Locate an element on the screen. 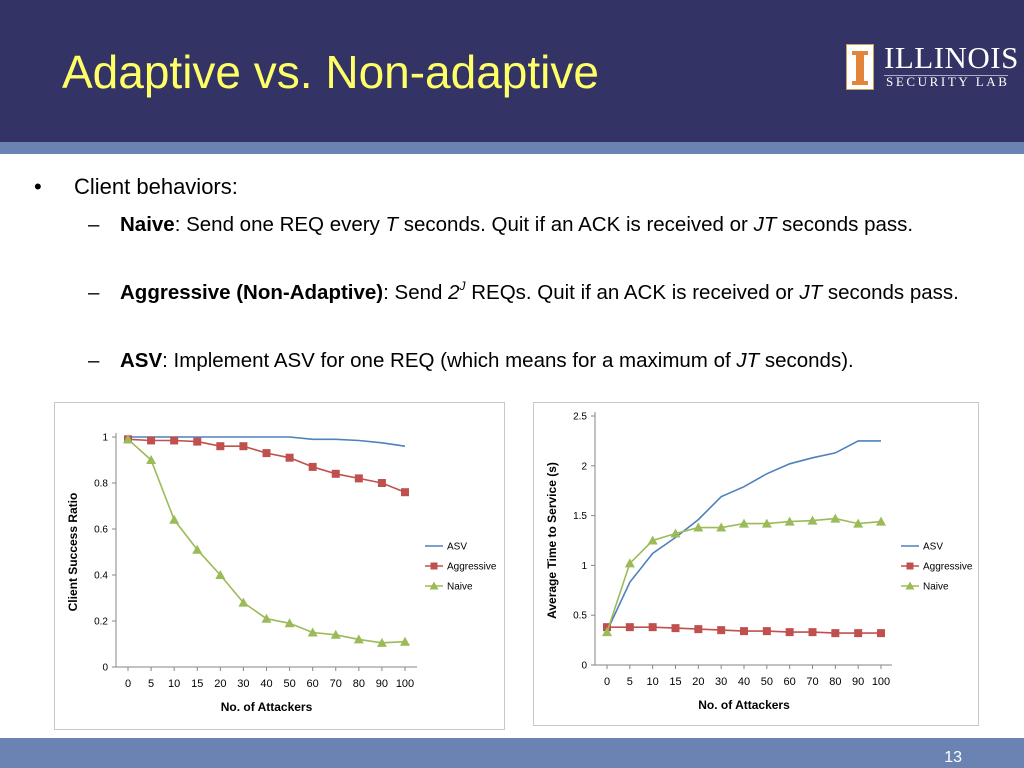  chart1-y-tick-label: 1 is located at coordinates (105, 438).